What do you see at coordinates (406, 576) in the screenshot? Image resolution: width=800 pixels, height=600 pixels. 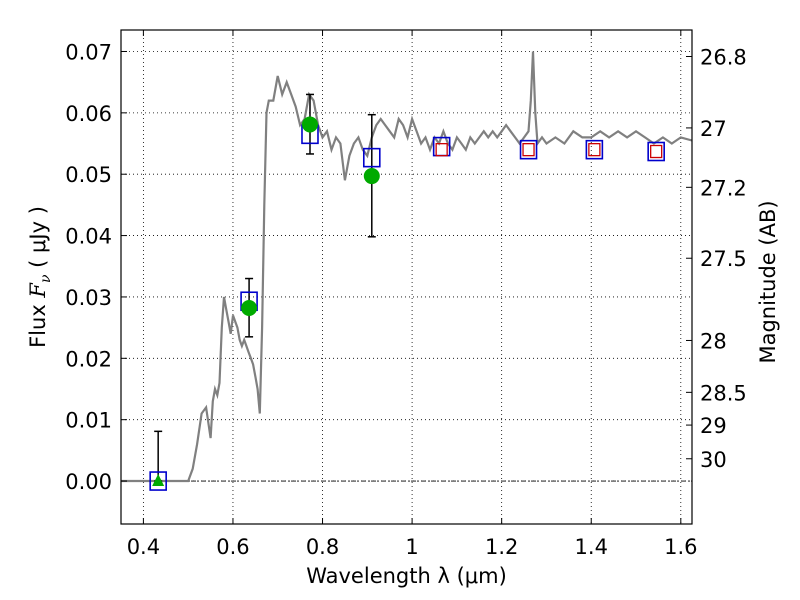 I see `x-axis-label: Wavelength λ (μm)` at bounding box center [406, 576].